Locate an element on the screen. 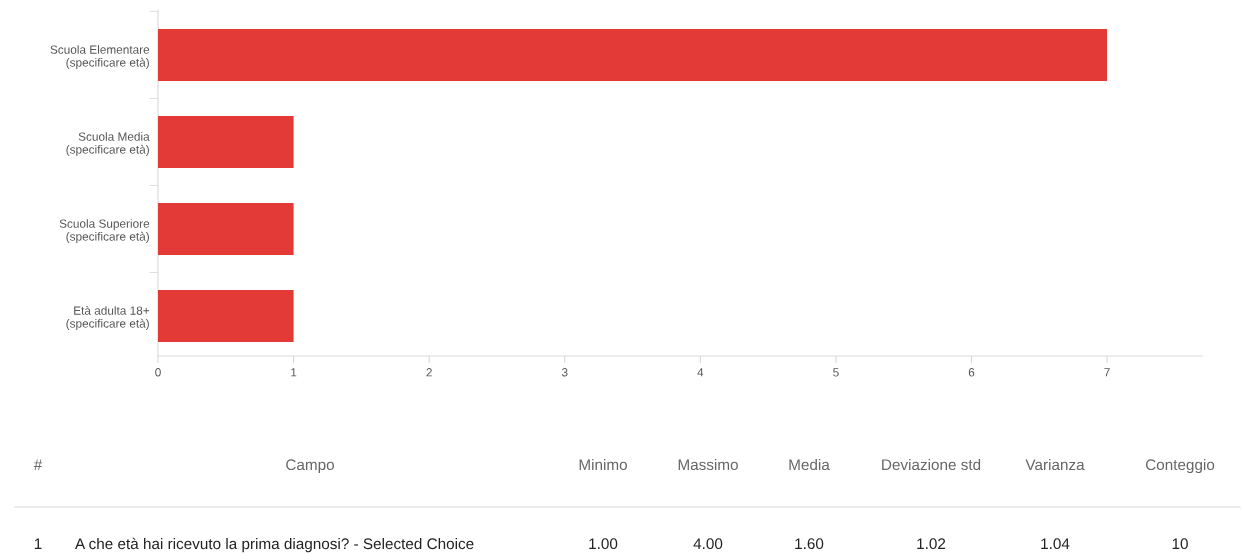 The image size is (1245, 554). text: 1.00 is located at coordinates (603, 544).